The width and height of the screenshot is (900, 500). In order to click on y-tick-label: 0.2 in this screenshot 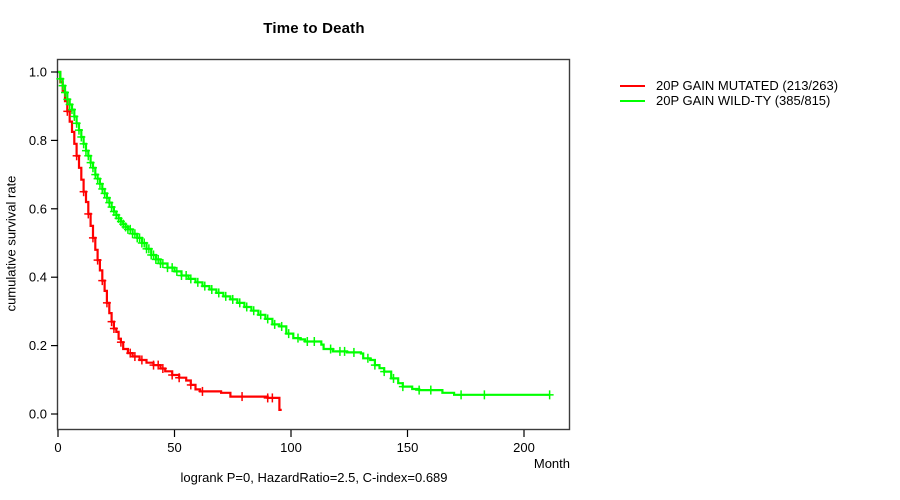, I will do `click(38, 345)`.